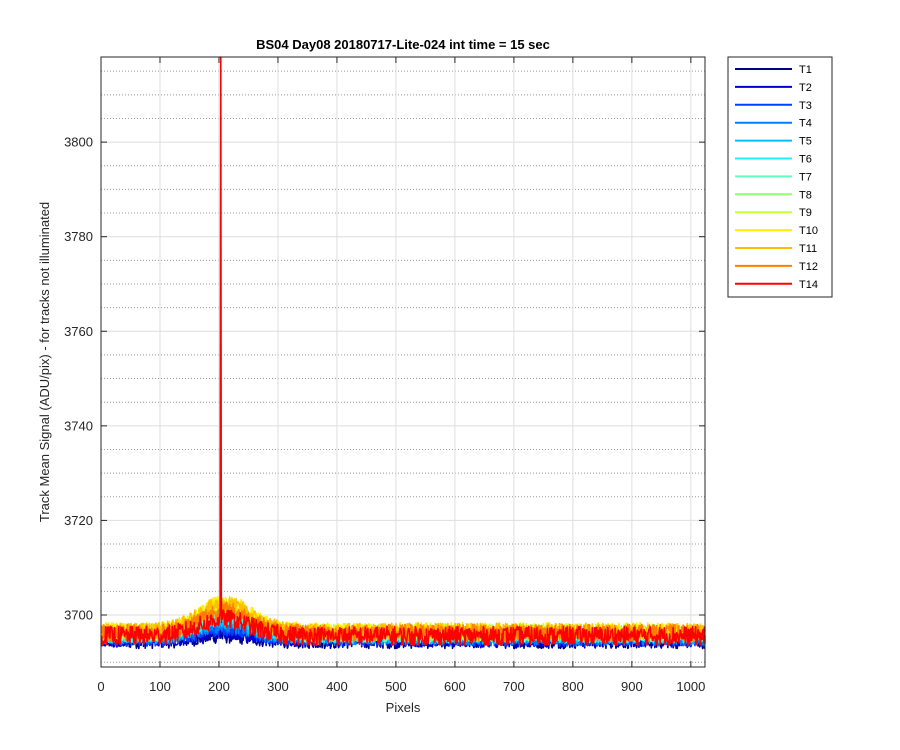  What do you see at coordinates (78, 331) in the screenshot?
I see `y-tick-label: 3760` at bounding box center [78, 331].